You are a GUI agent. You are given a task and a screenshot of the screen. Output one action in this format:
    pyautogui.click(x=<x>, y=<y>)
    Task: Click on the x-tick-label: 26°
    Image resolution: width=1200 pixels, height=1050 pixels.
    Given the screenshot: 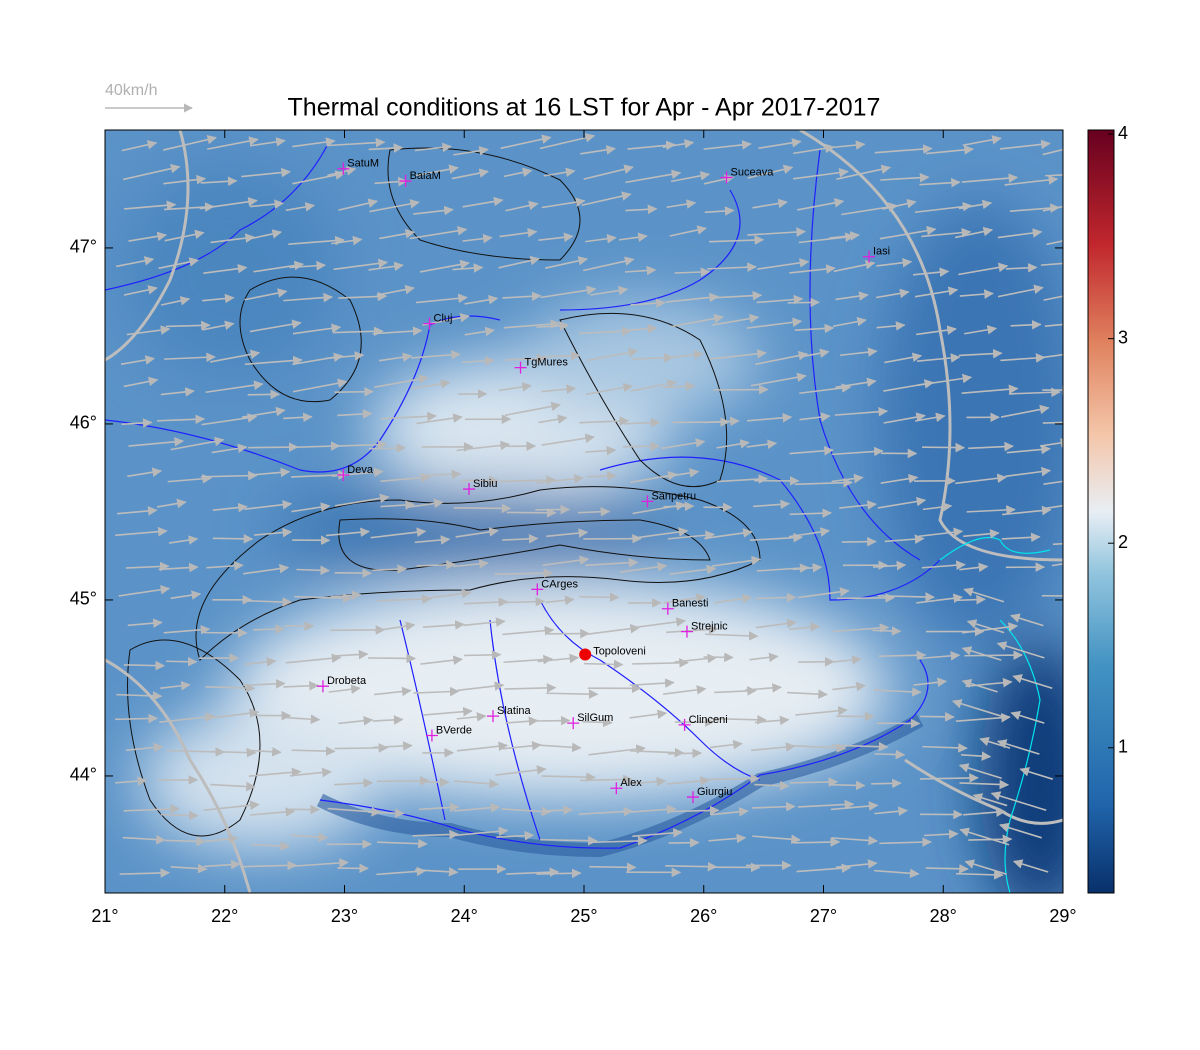 What is the action you would take?
    pyautogui.click(x=703, y=916)
    